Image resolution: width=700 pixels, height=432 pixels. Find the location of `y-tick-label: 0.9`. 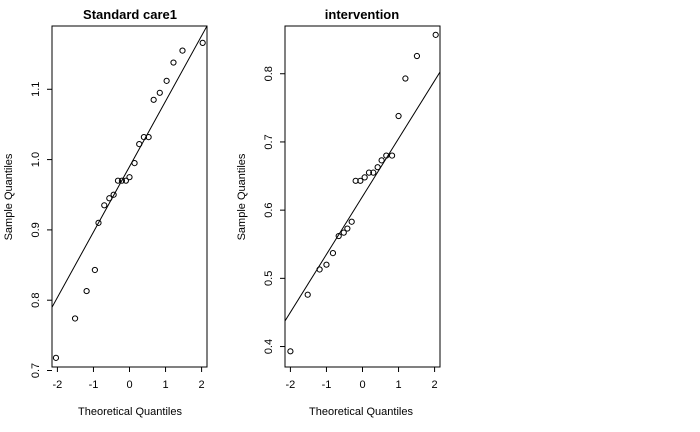

y-tick-label: 0.9 is located at coordinates (36, 229).